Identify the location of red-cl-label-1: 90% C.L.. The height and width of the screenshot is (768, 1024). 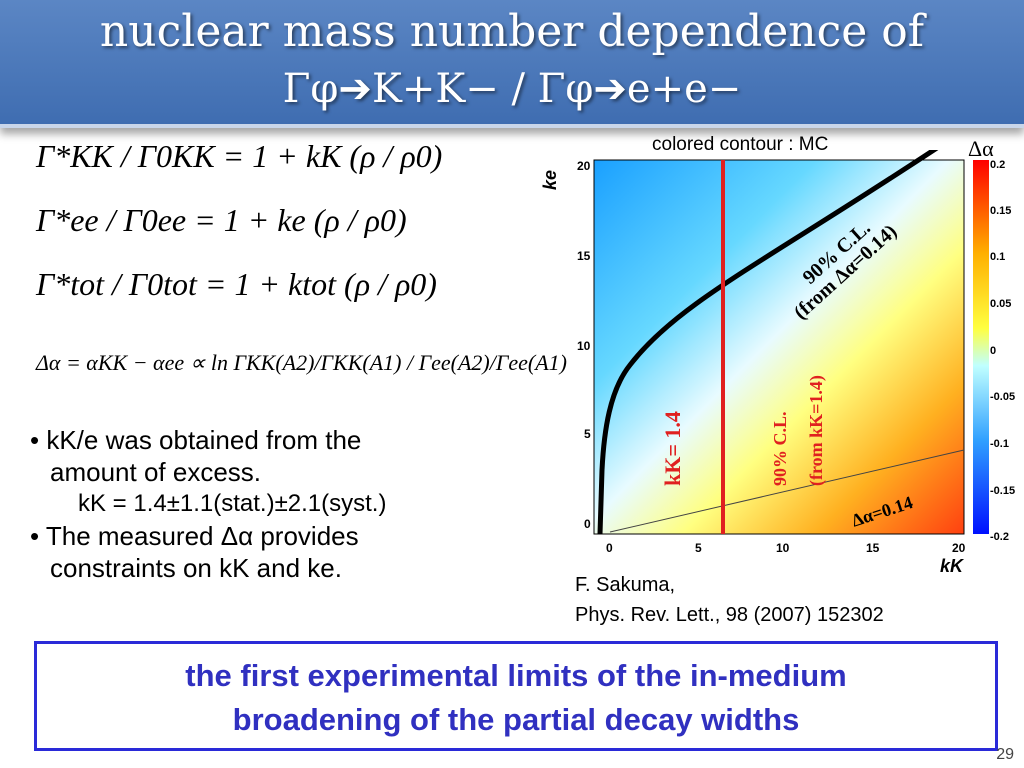
(780, 448).